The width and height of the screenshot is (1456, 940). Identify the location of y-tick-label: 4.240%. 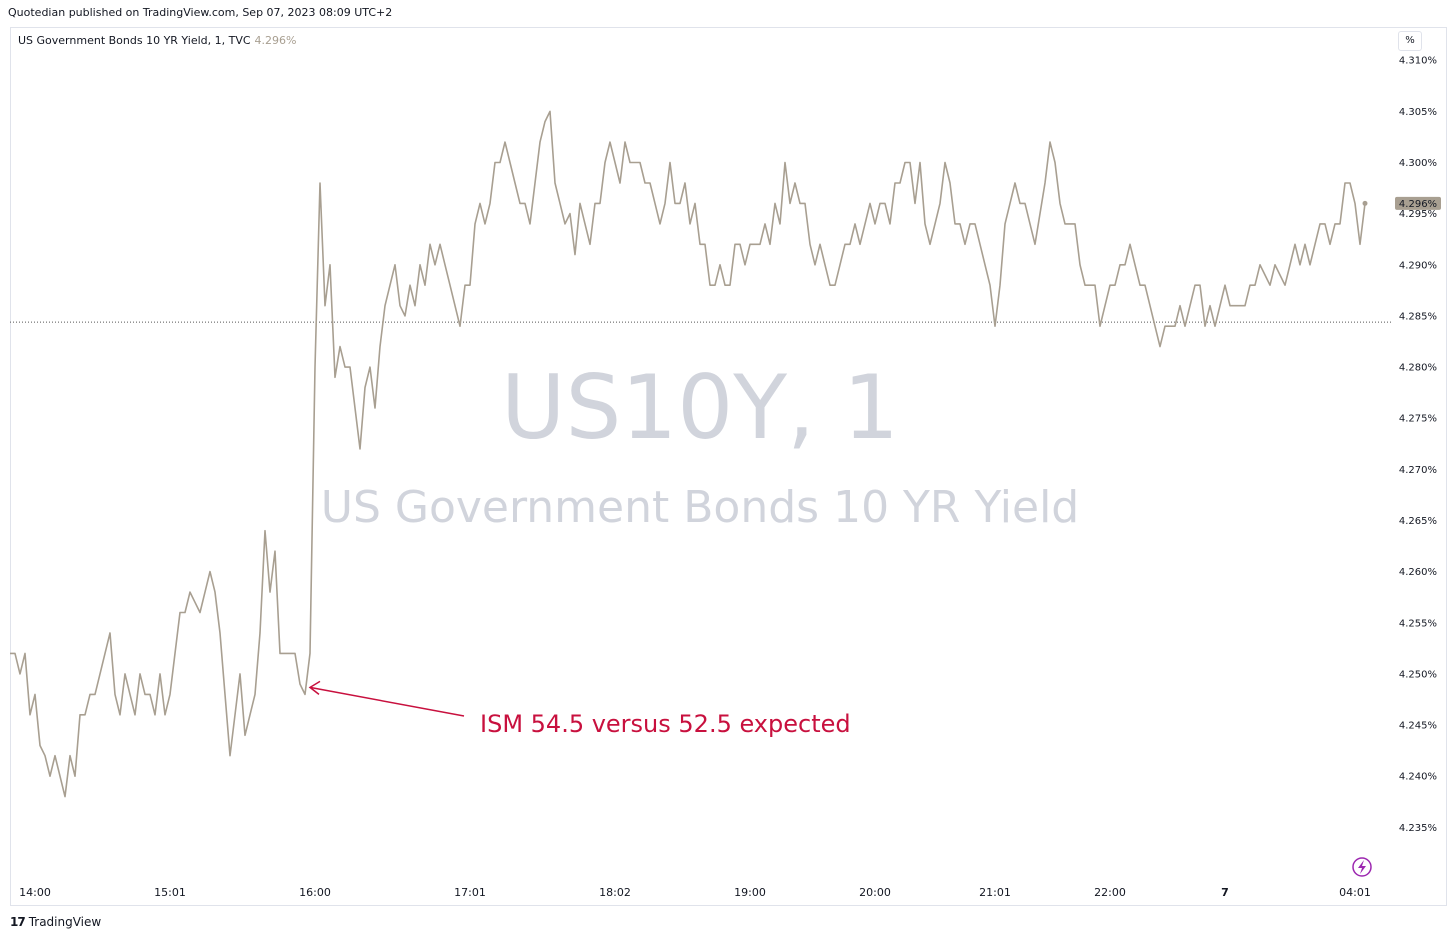
(1418, 777).